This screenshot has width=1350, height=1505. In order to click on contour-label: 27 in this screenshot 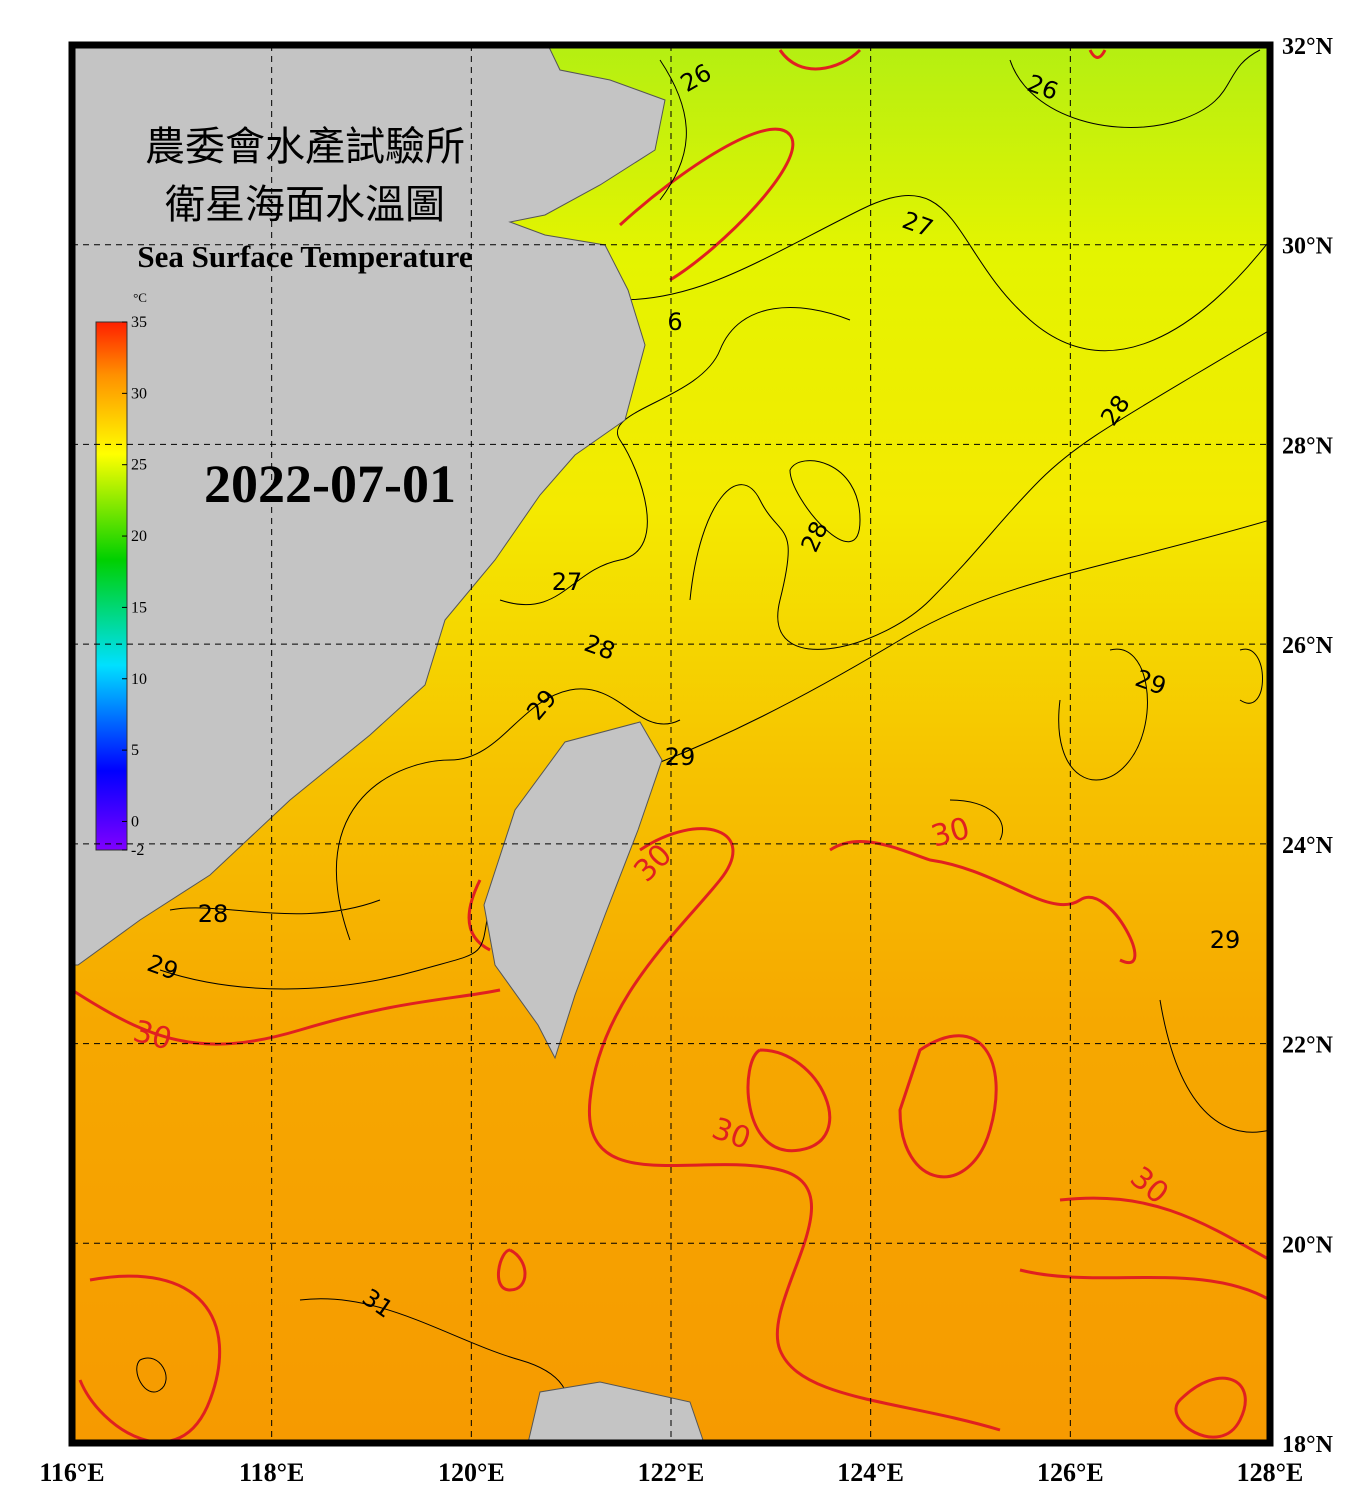, I will do `click(567, 582)`.